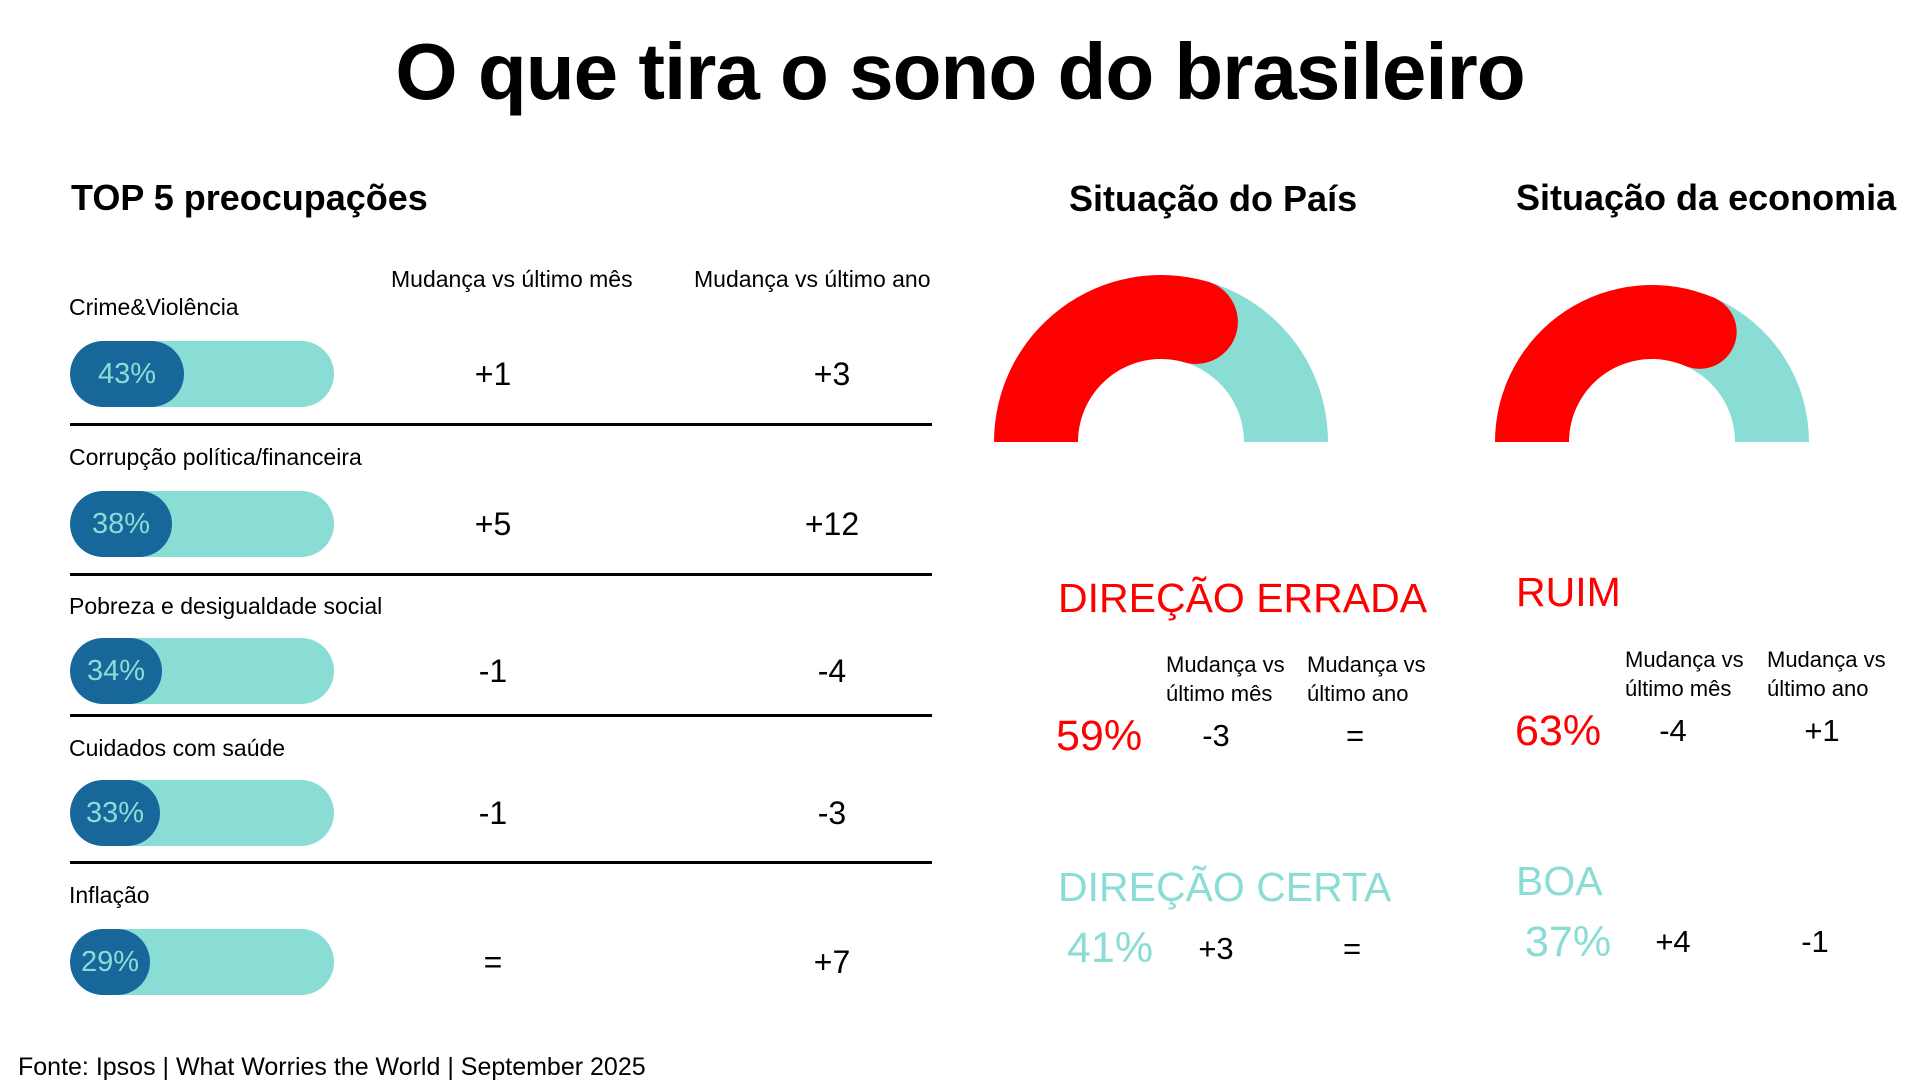  What do you see at coordinates (1225, 887) in the screenshot?
I see `country-good-label: DIREÇÃO CERTA` at bounding box center [1225, 887].